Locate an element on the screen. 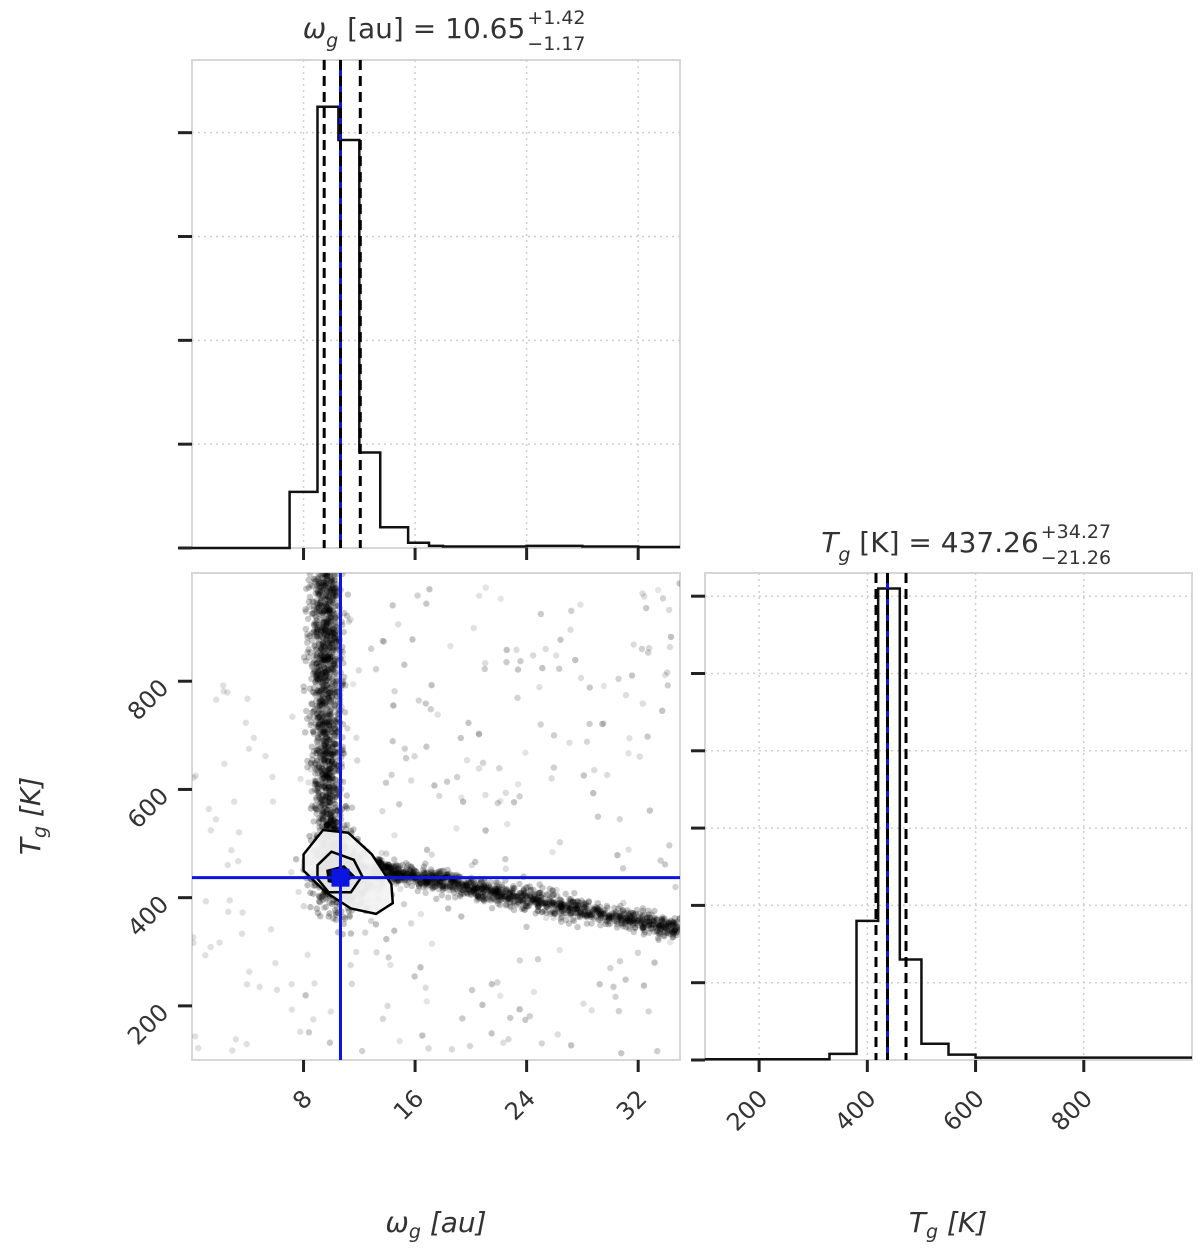  scatter-ytick-label: 200 is located at coordinates (148, 1024).